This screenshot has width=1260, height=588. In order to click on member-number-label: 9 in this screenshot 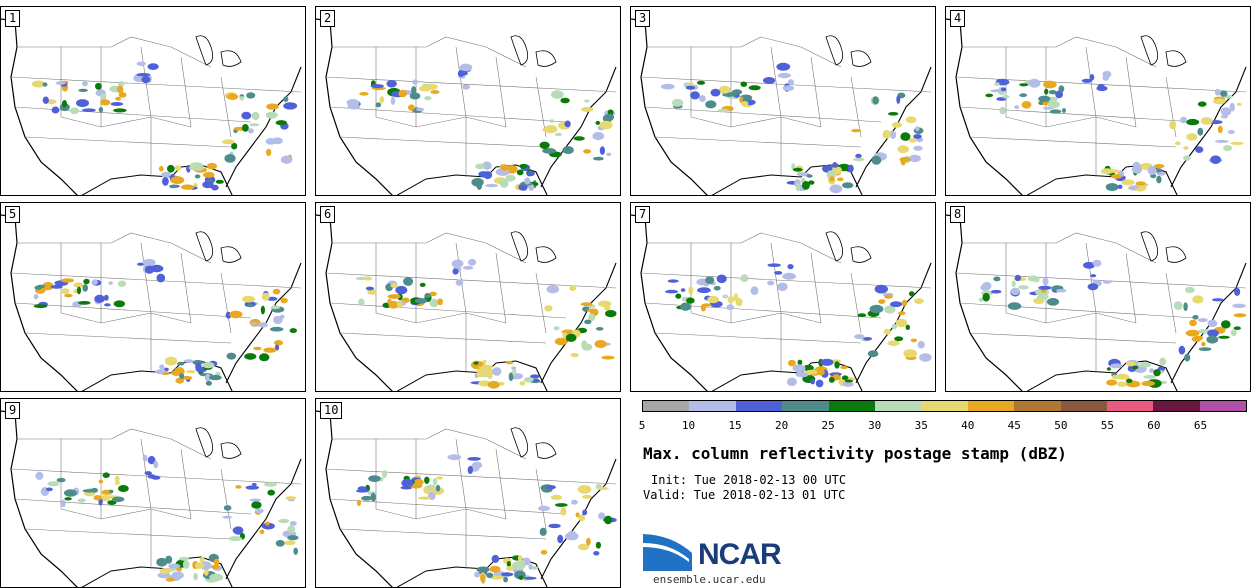, I will do `click(13, 410)`.